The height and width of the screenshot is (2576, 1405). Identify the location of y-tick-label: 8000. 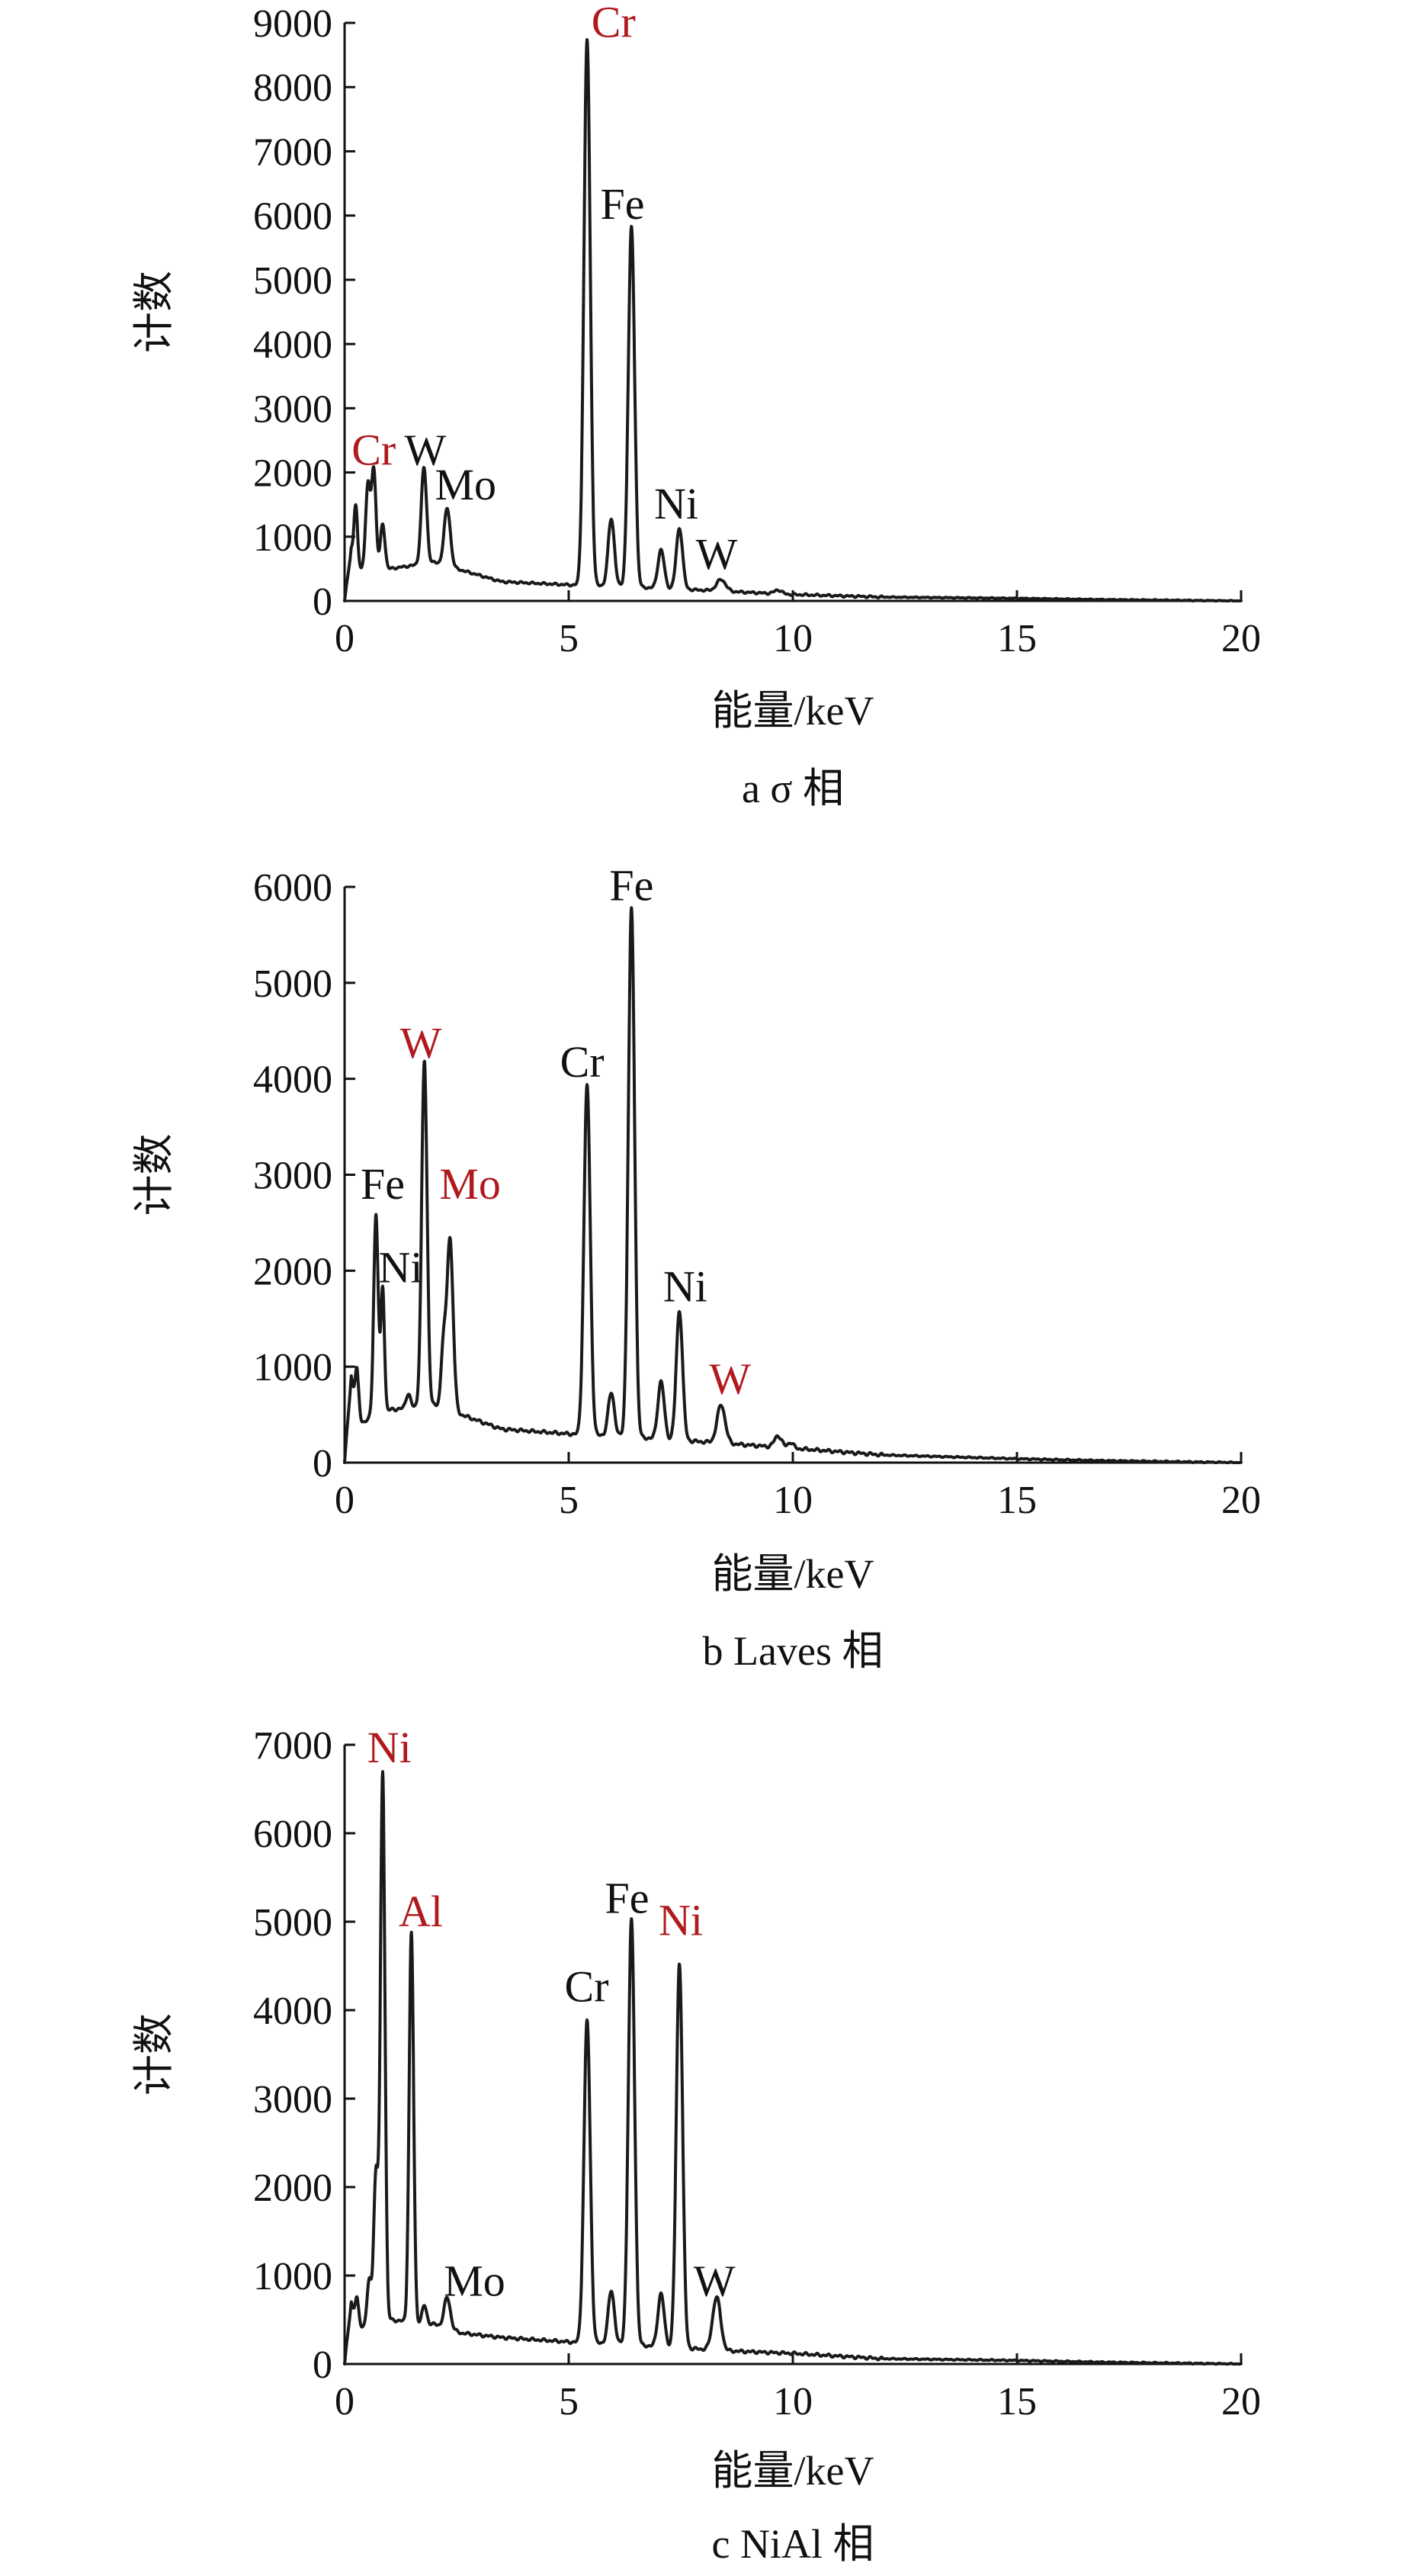
(292, 88).